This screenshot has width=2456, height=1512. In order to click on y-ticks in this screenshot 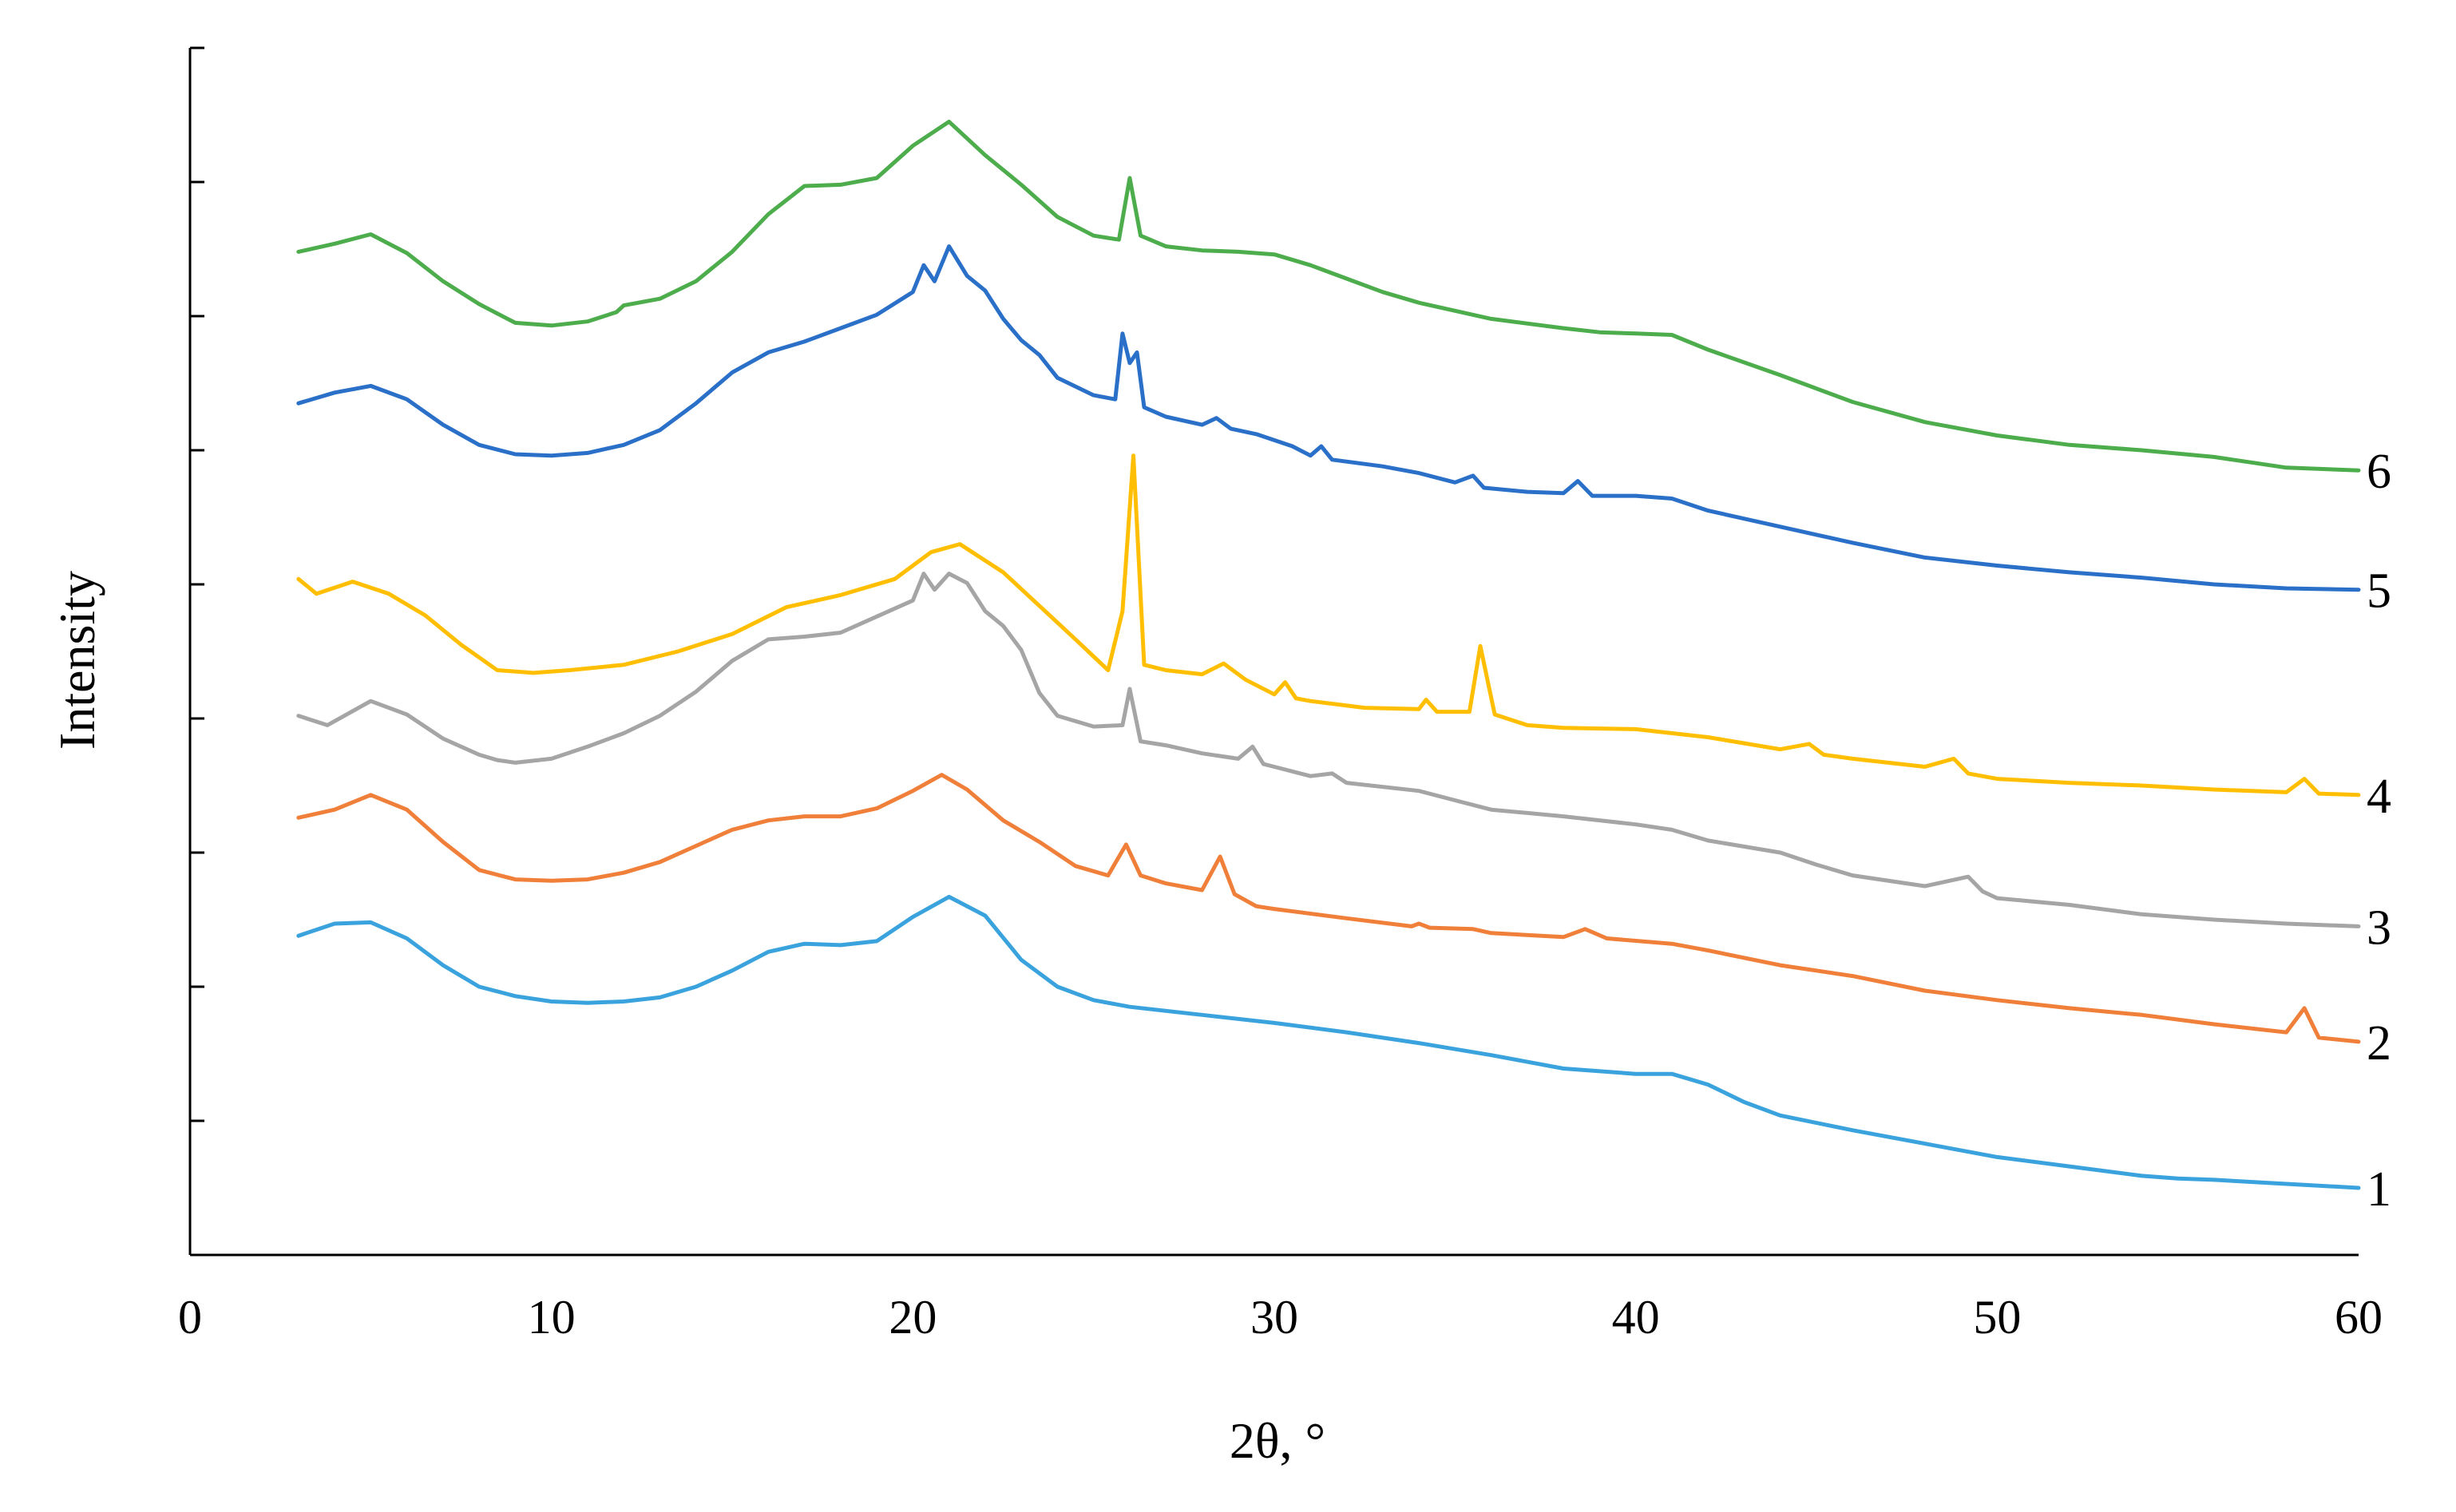, I will do `click(197, 584)`.